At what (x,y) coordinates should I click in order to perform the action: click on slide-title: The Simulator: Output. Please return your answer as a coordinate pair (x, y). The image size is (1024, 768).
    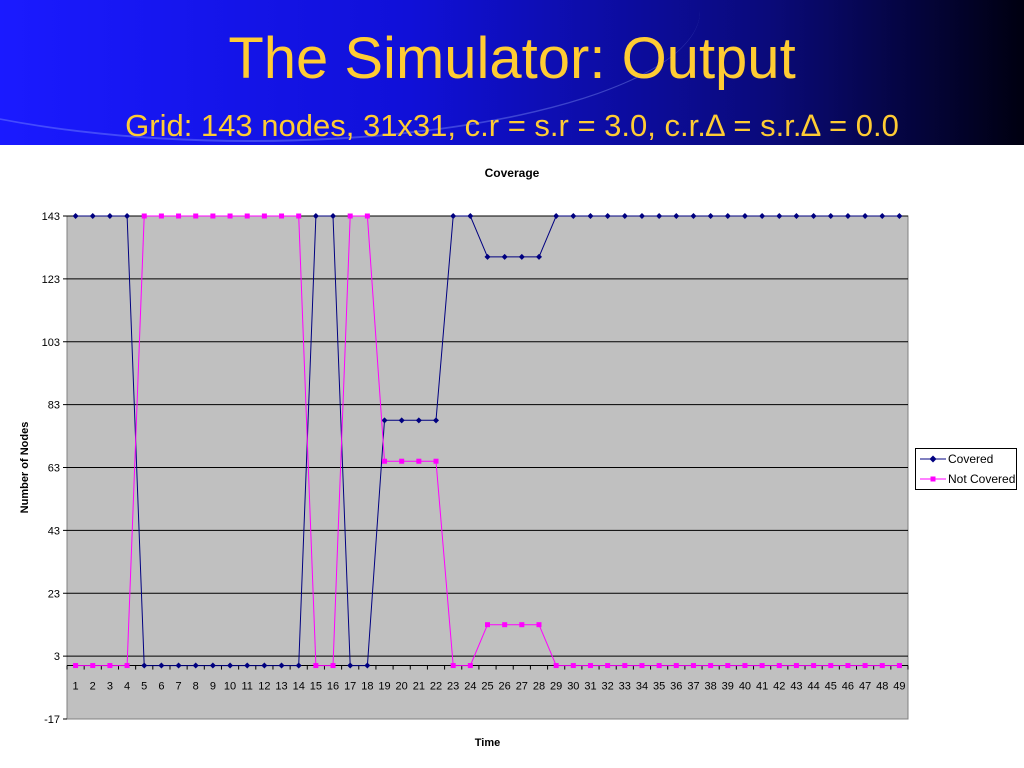
    Looking at the image, I should click on (512, 58).